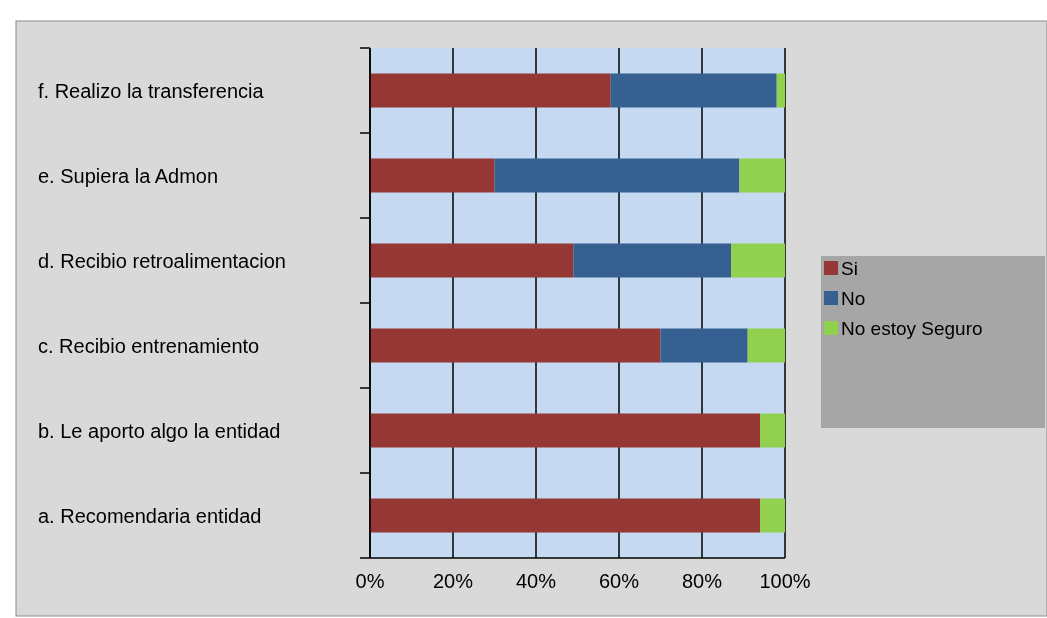 This screenshot has width=1047, height=618. Describe the element at coordinates (162, 260) in the screenshot. I see `y-tick-label: d. Recibio retroalimentacion` at that location.